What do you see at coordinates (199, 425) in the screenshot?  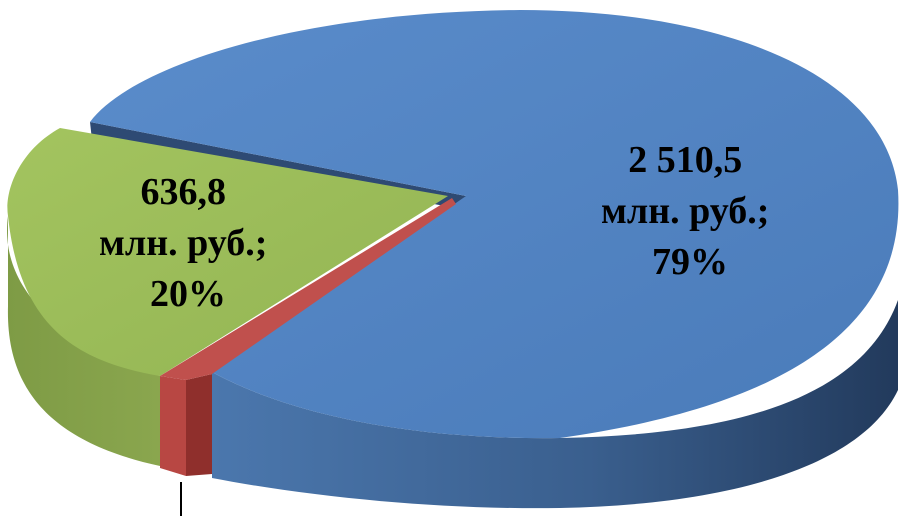 I see `pie-slice-3-side-inner` at bounding box center [199, 425].